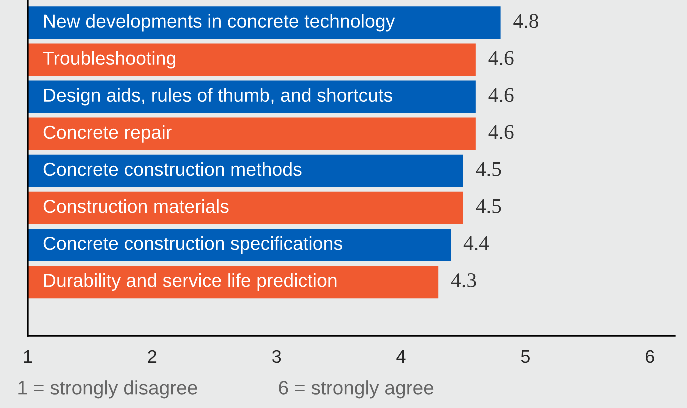 The width and height of the screenshot is (687, 408). What do you see at coordinates (401, 356) in the screenshot?
I see `x-tick-label: 4` at bounding box center [401, 356].